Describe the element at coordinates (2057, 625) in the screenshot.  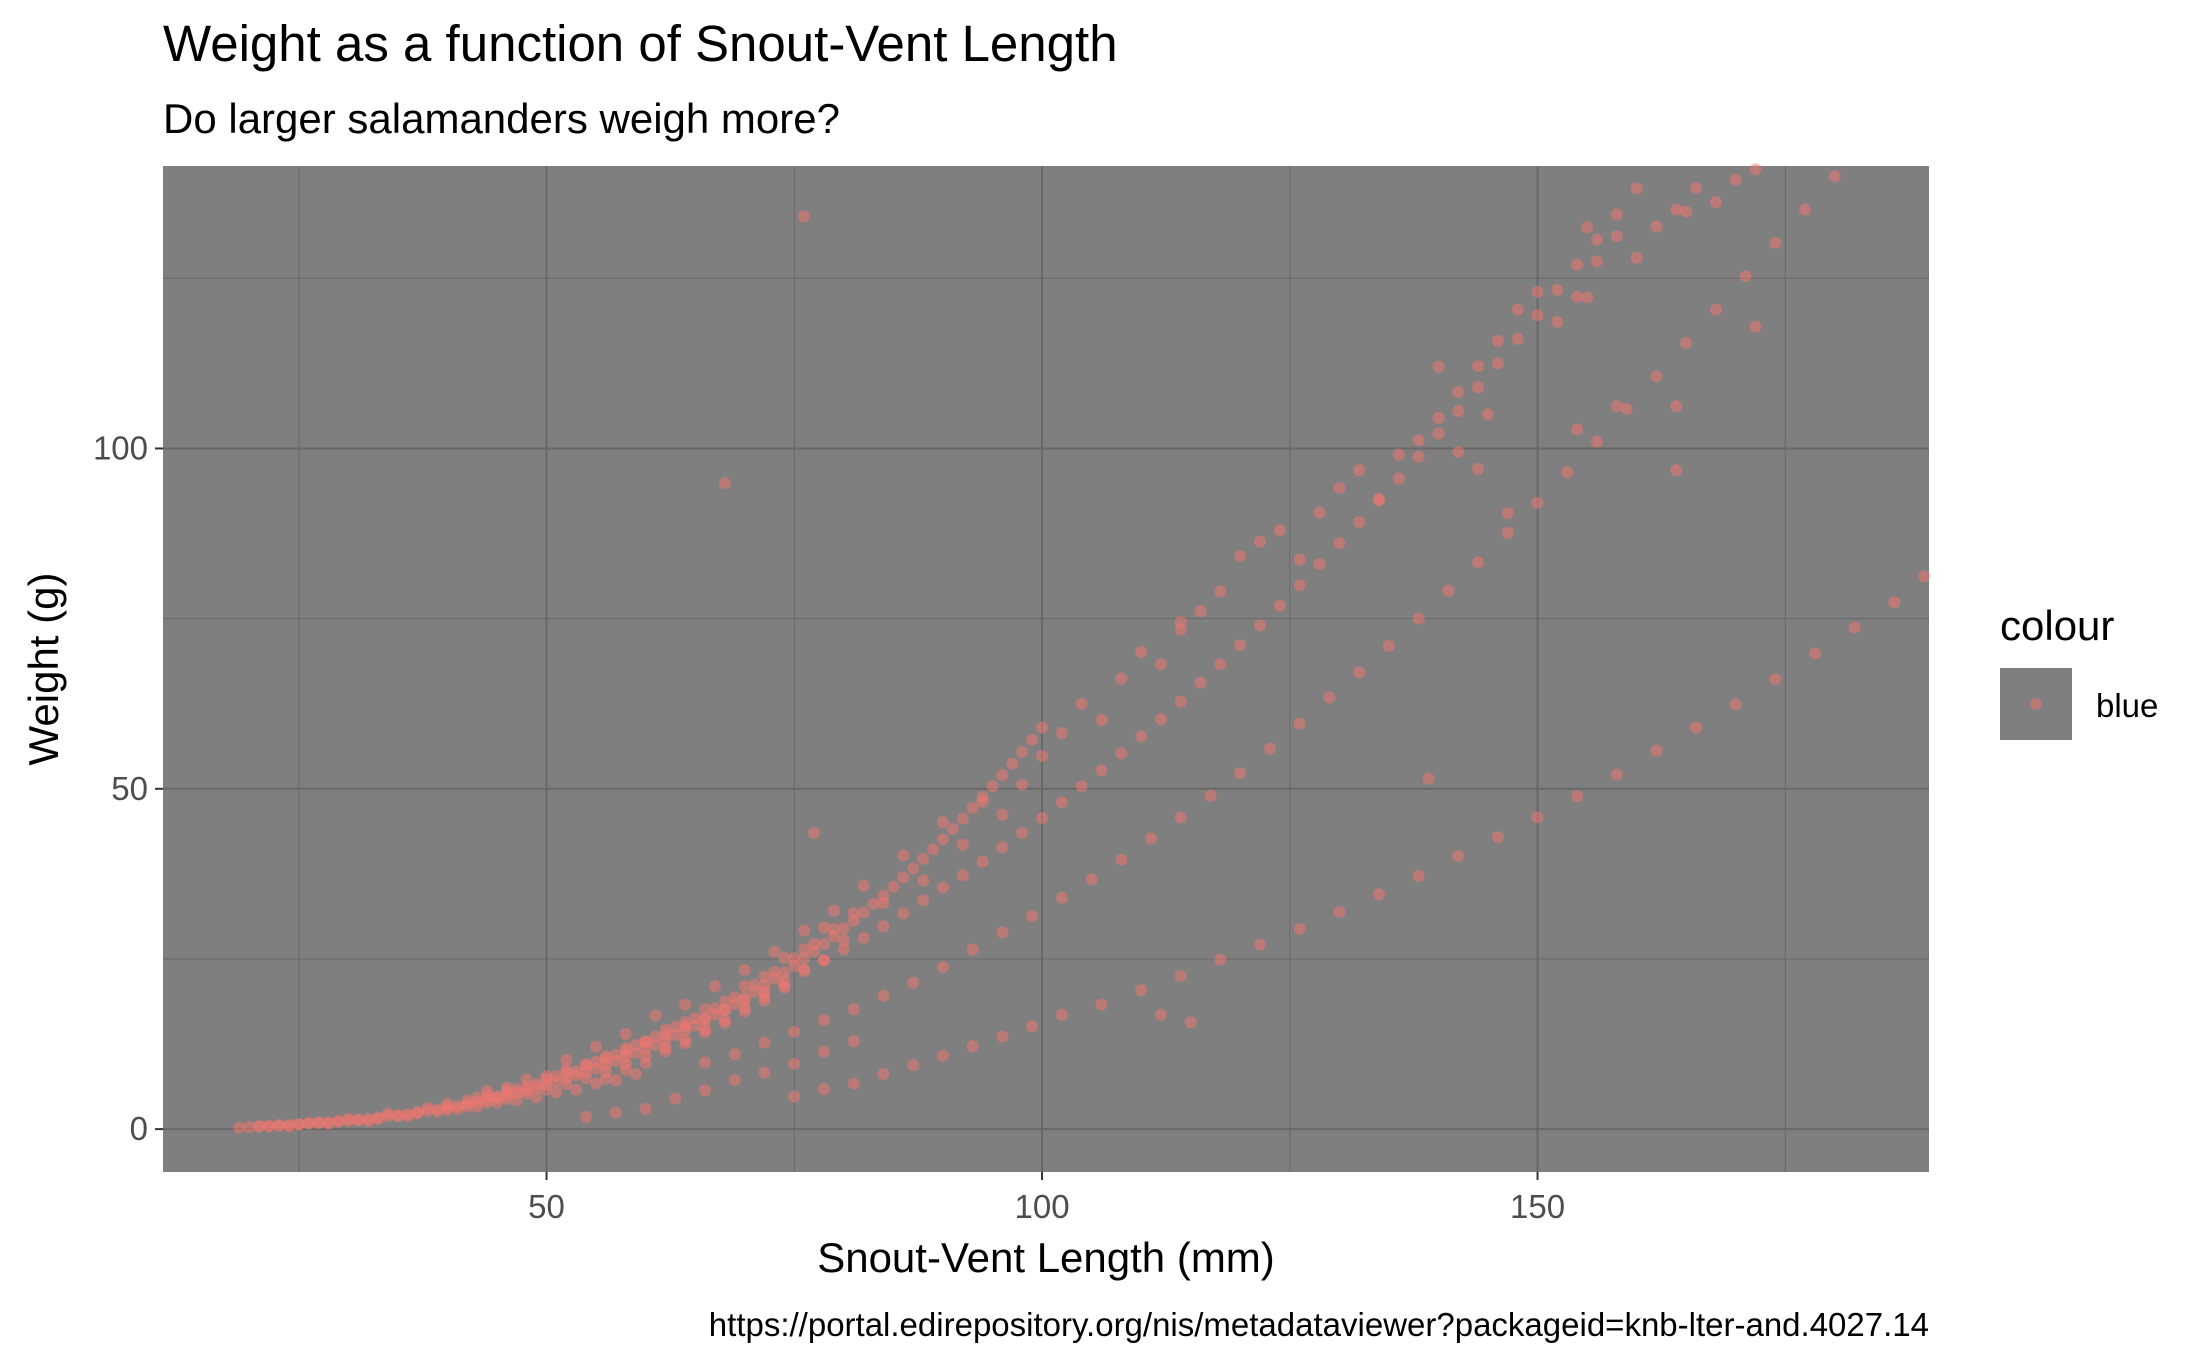
I see `legend-title: colour` at that location.